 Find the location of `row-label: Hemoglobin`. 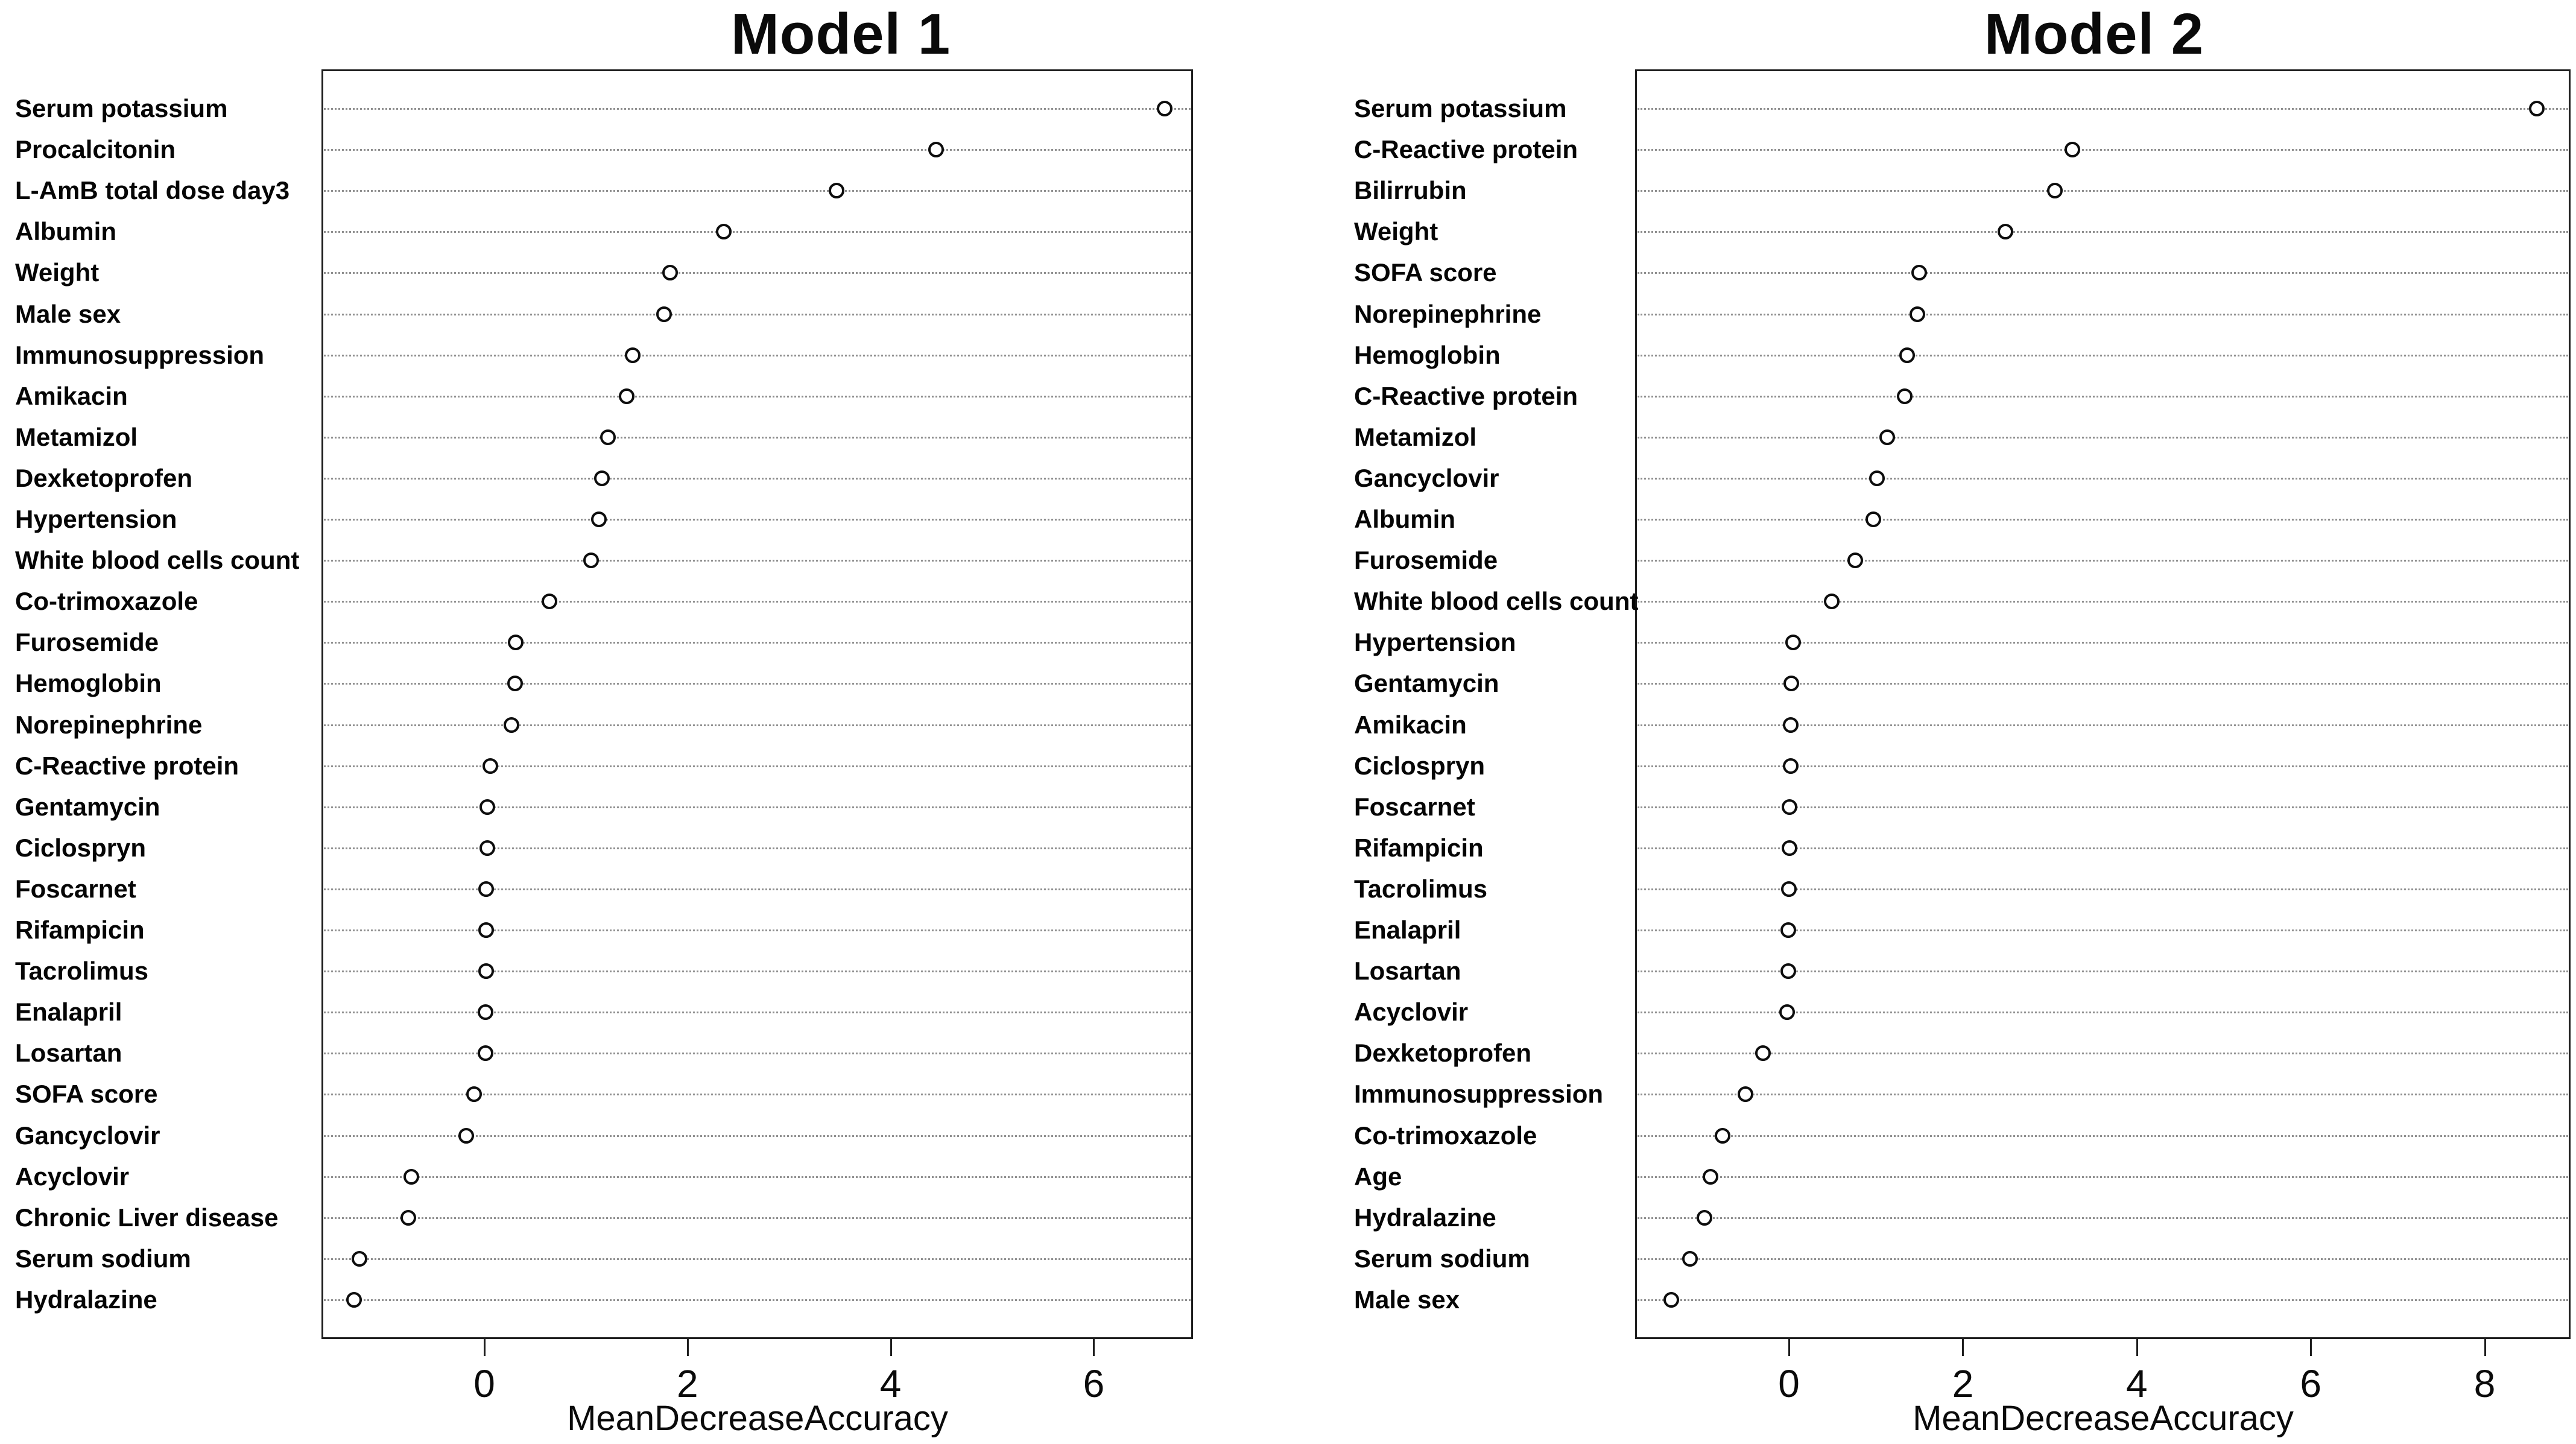

row-label: Hemoglobin is located at coordinates (1427, 354).